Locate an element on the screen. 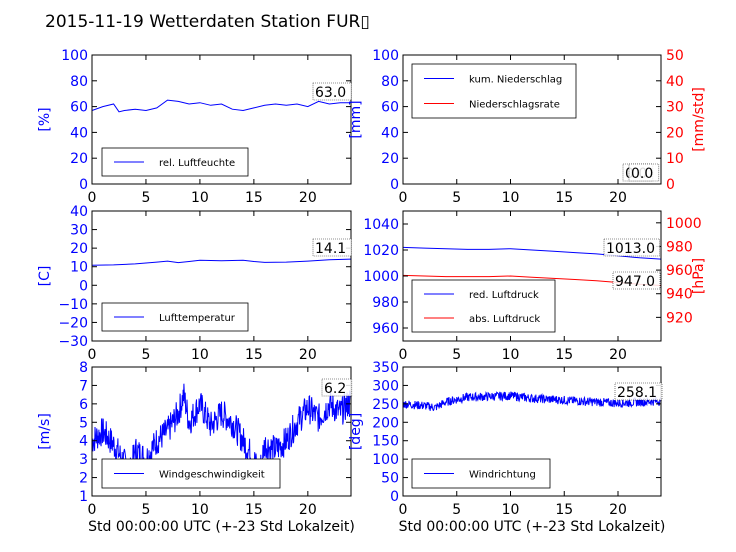  y-tick-label: 1000 is located at coordinates (381, 277).